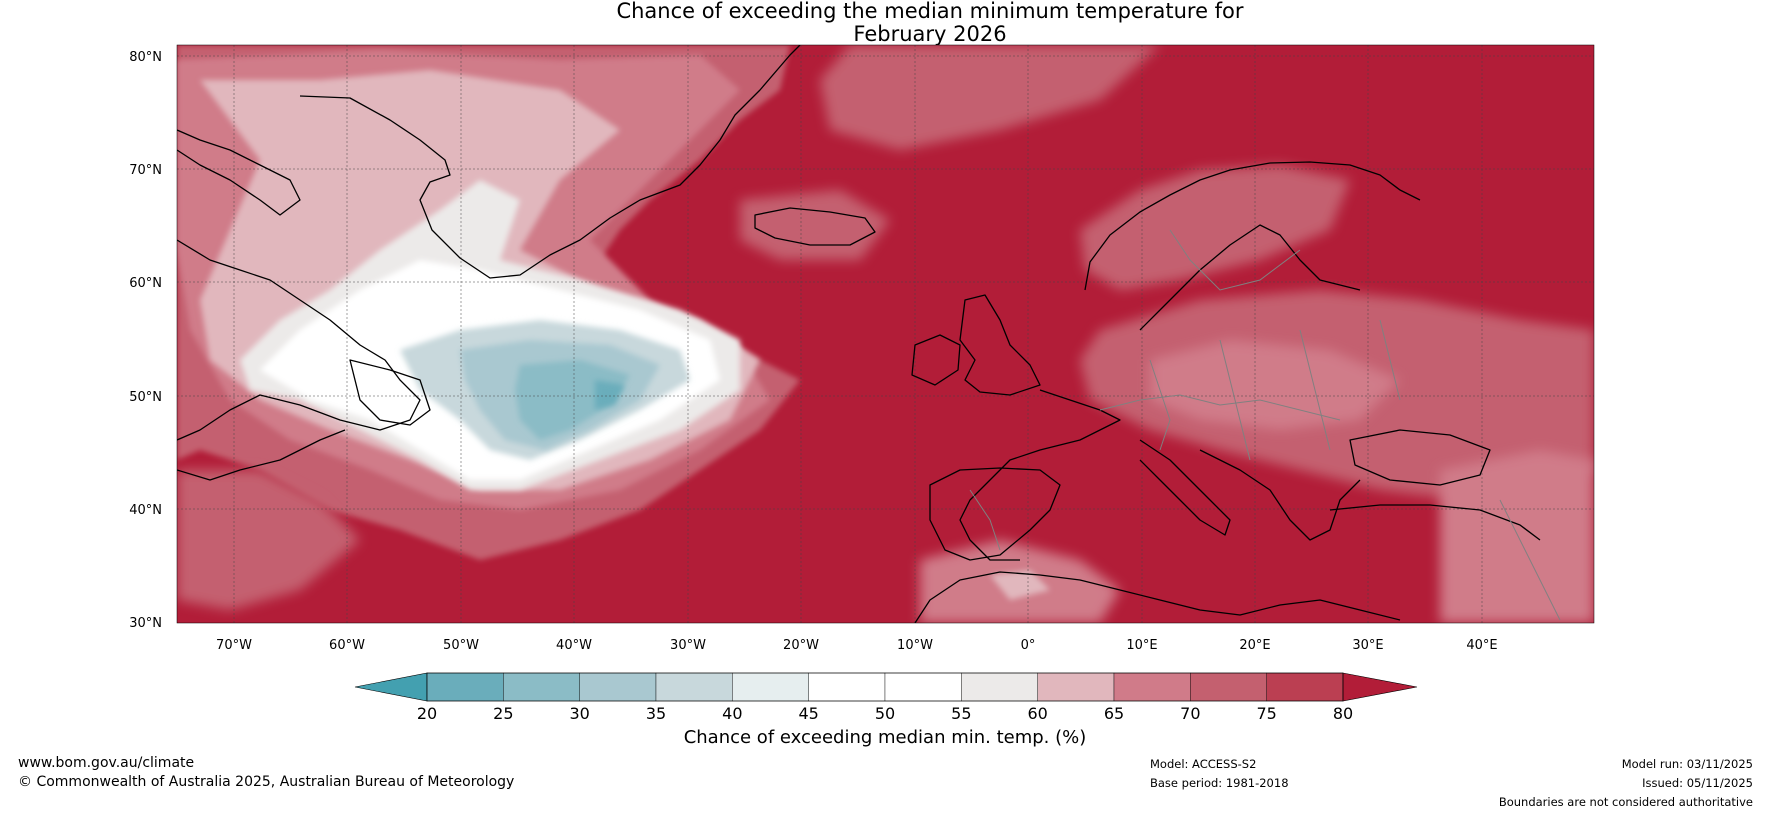  Describe the element at coordinates (732, 713) in the screenshot. I see `colorbar-tick-label: 40` at that location.